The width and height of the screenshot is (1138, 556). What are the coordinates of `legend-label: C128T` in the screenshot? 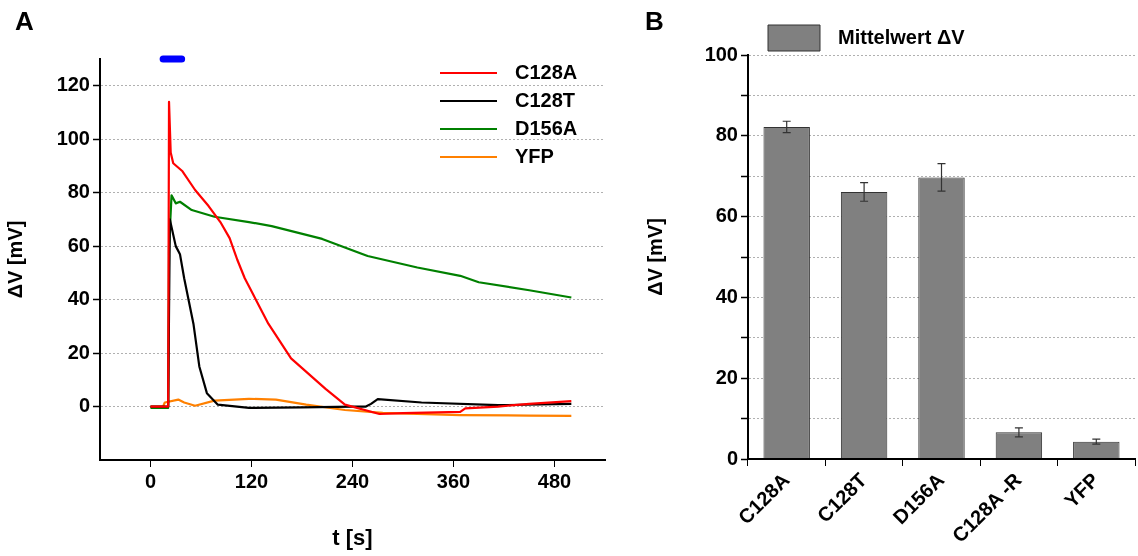 It's located at (545, 99).